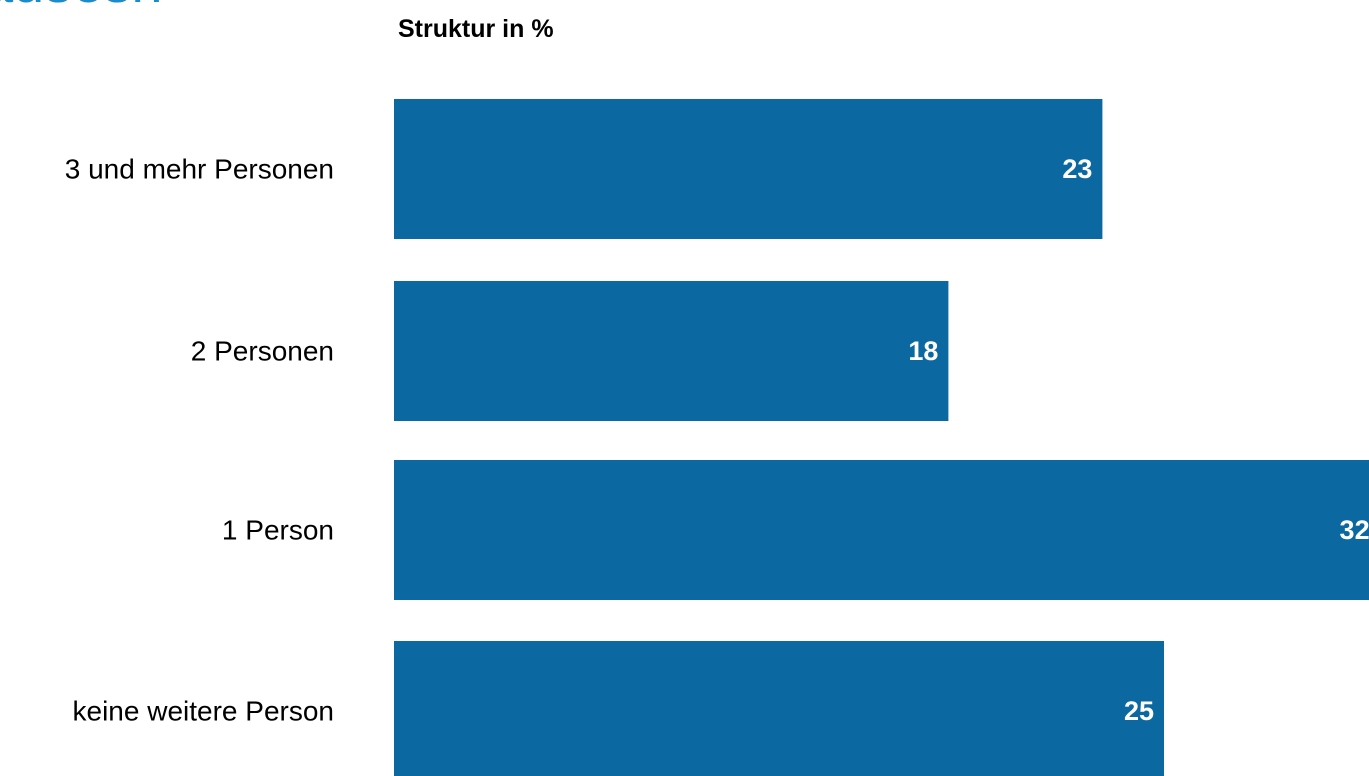  What do you see at coordinates (1354, 530) in the screenshot?
I see `data-label: 32` at bounding box center [1354, 530].